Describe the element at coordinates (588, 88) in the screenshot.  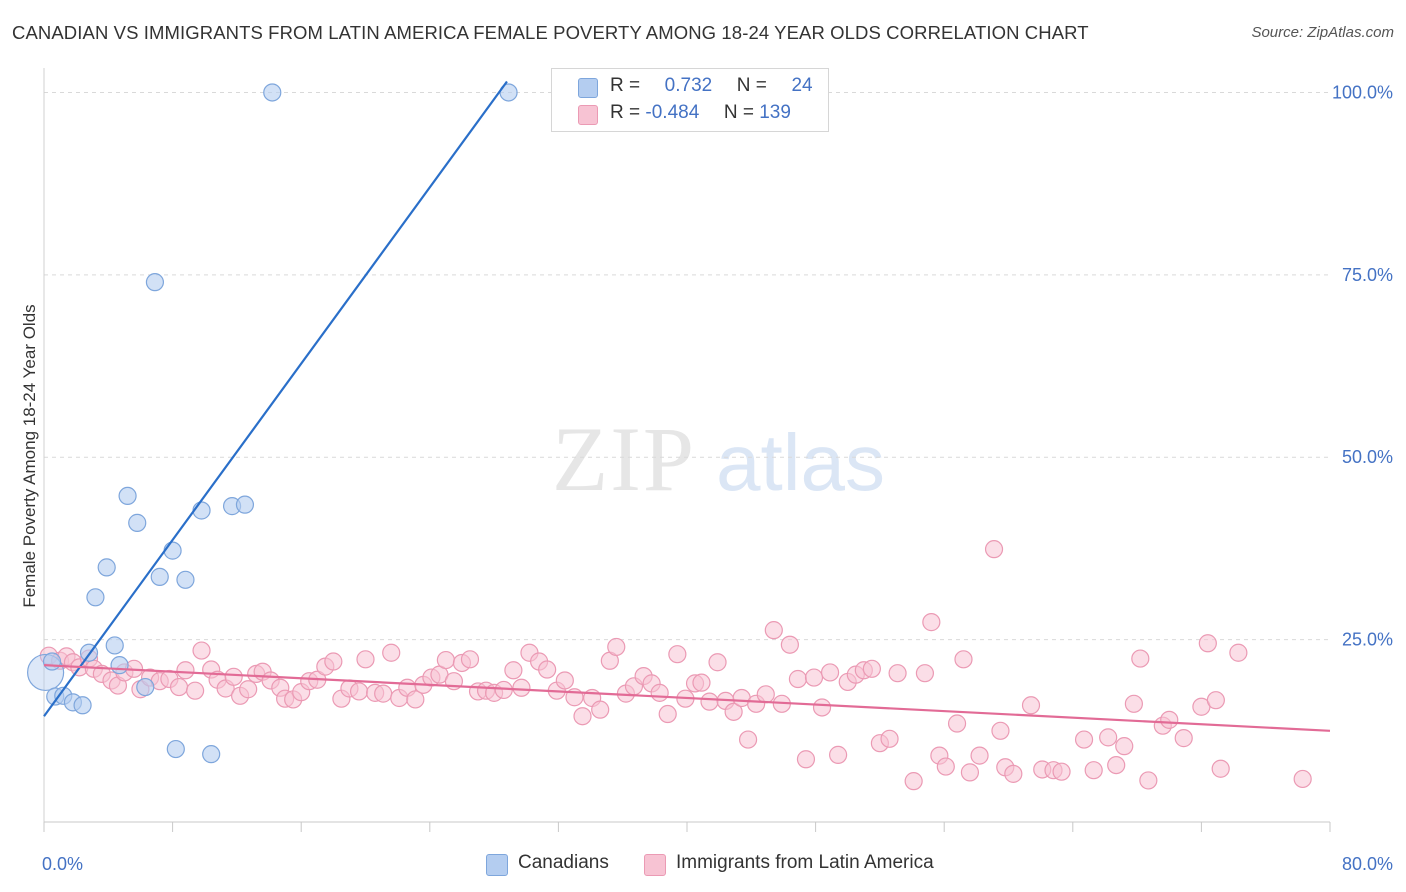
I see `canadians-swatch` at that location.